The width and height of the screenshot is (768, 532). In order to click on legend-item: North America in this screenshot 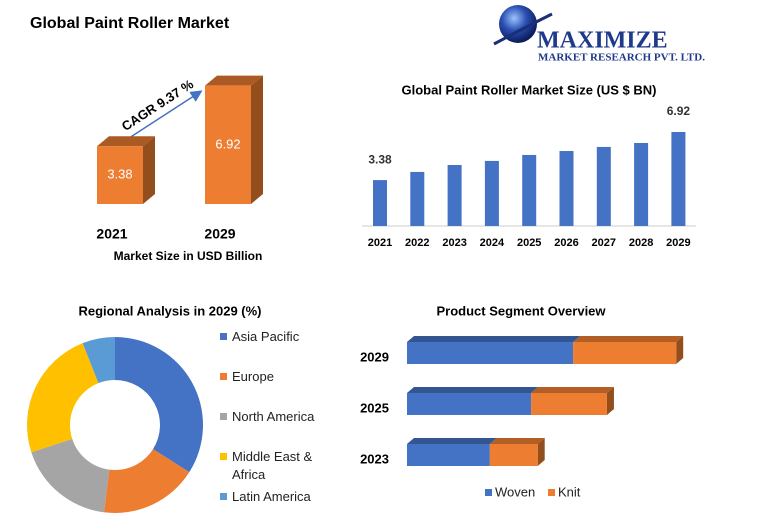, I will do `click(272, 417)`.